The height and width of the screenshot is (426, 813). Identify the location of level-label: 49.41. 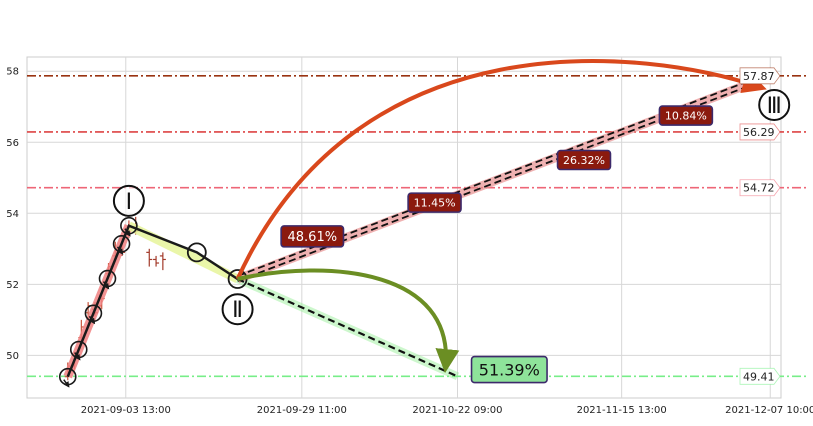
(759, 376).